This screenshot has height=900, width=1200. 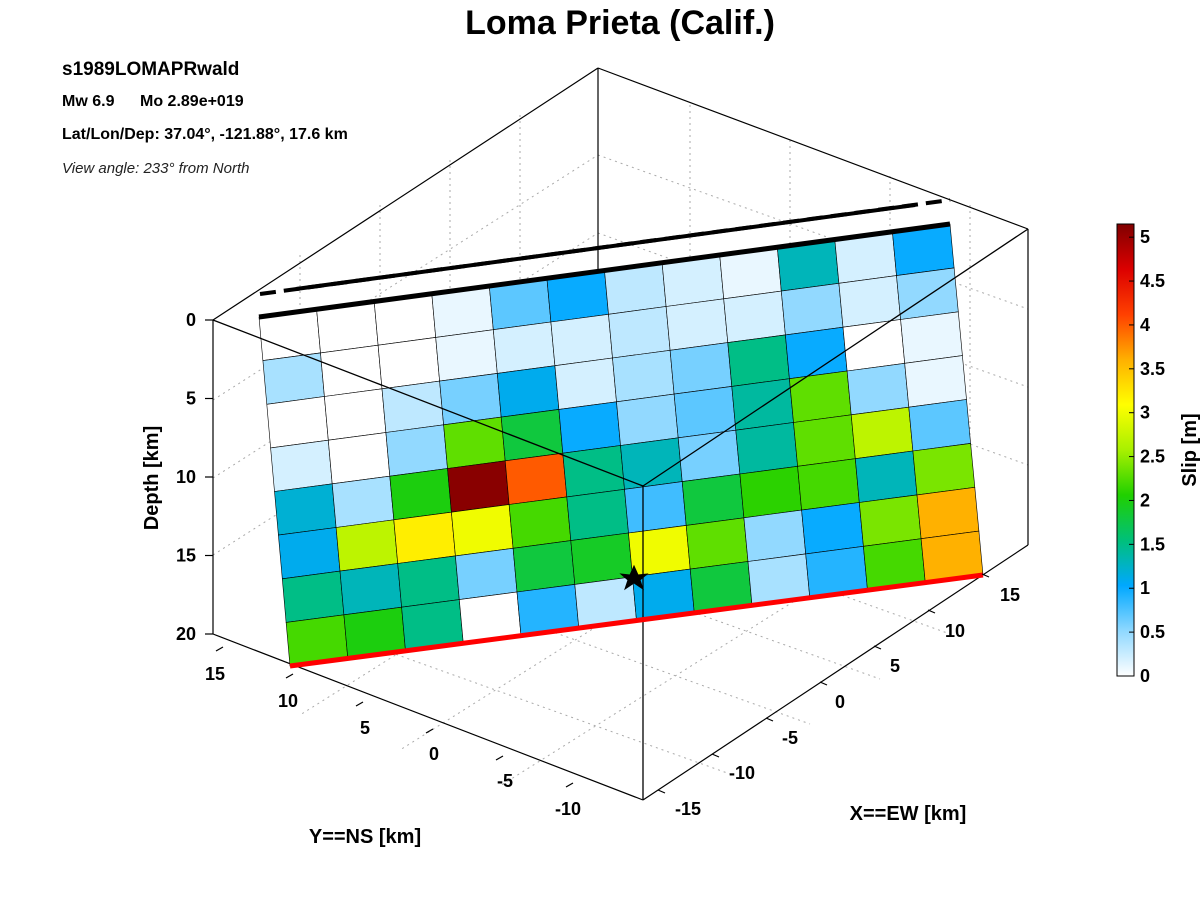 I want to click on chart-title: Loma Prieta (Calif.), so click(x=620, y=23).